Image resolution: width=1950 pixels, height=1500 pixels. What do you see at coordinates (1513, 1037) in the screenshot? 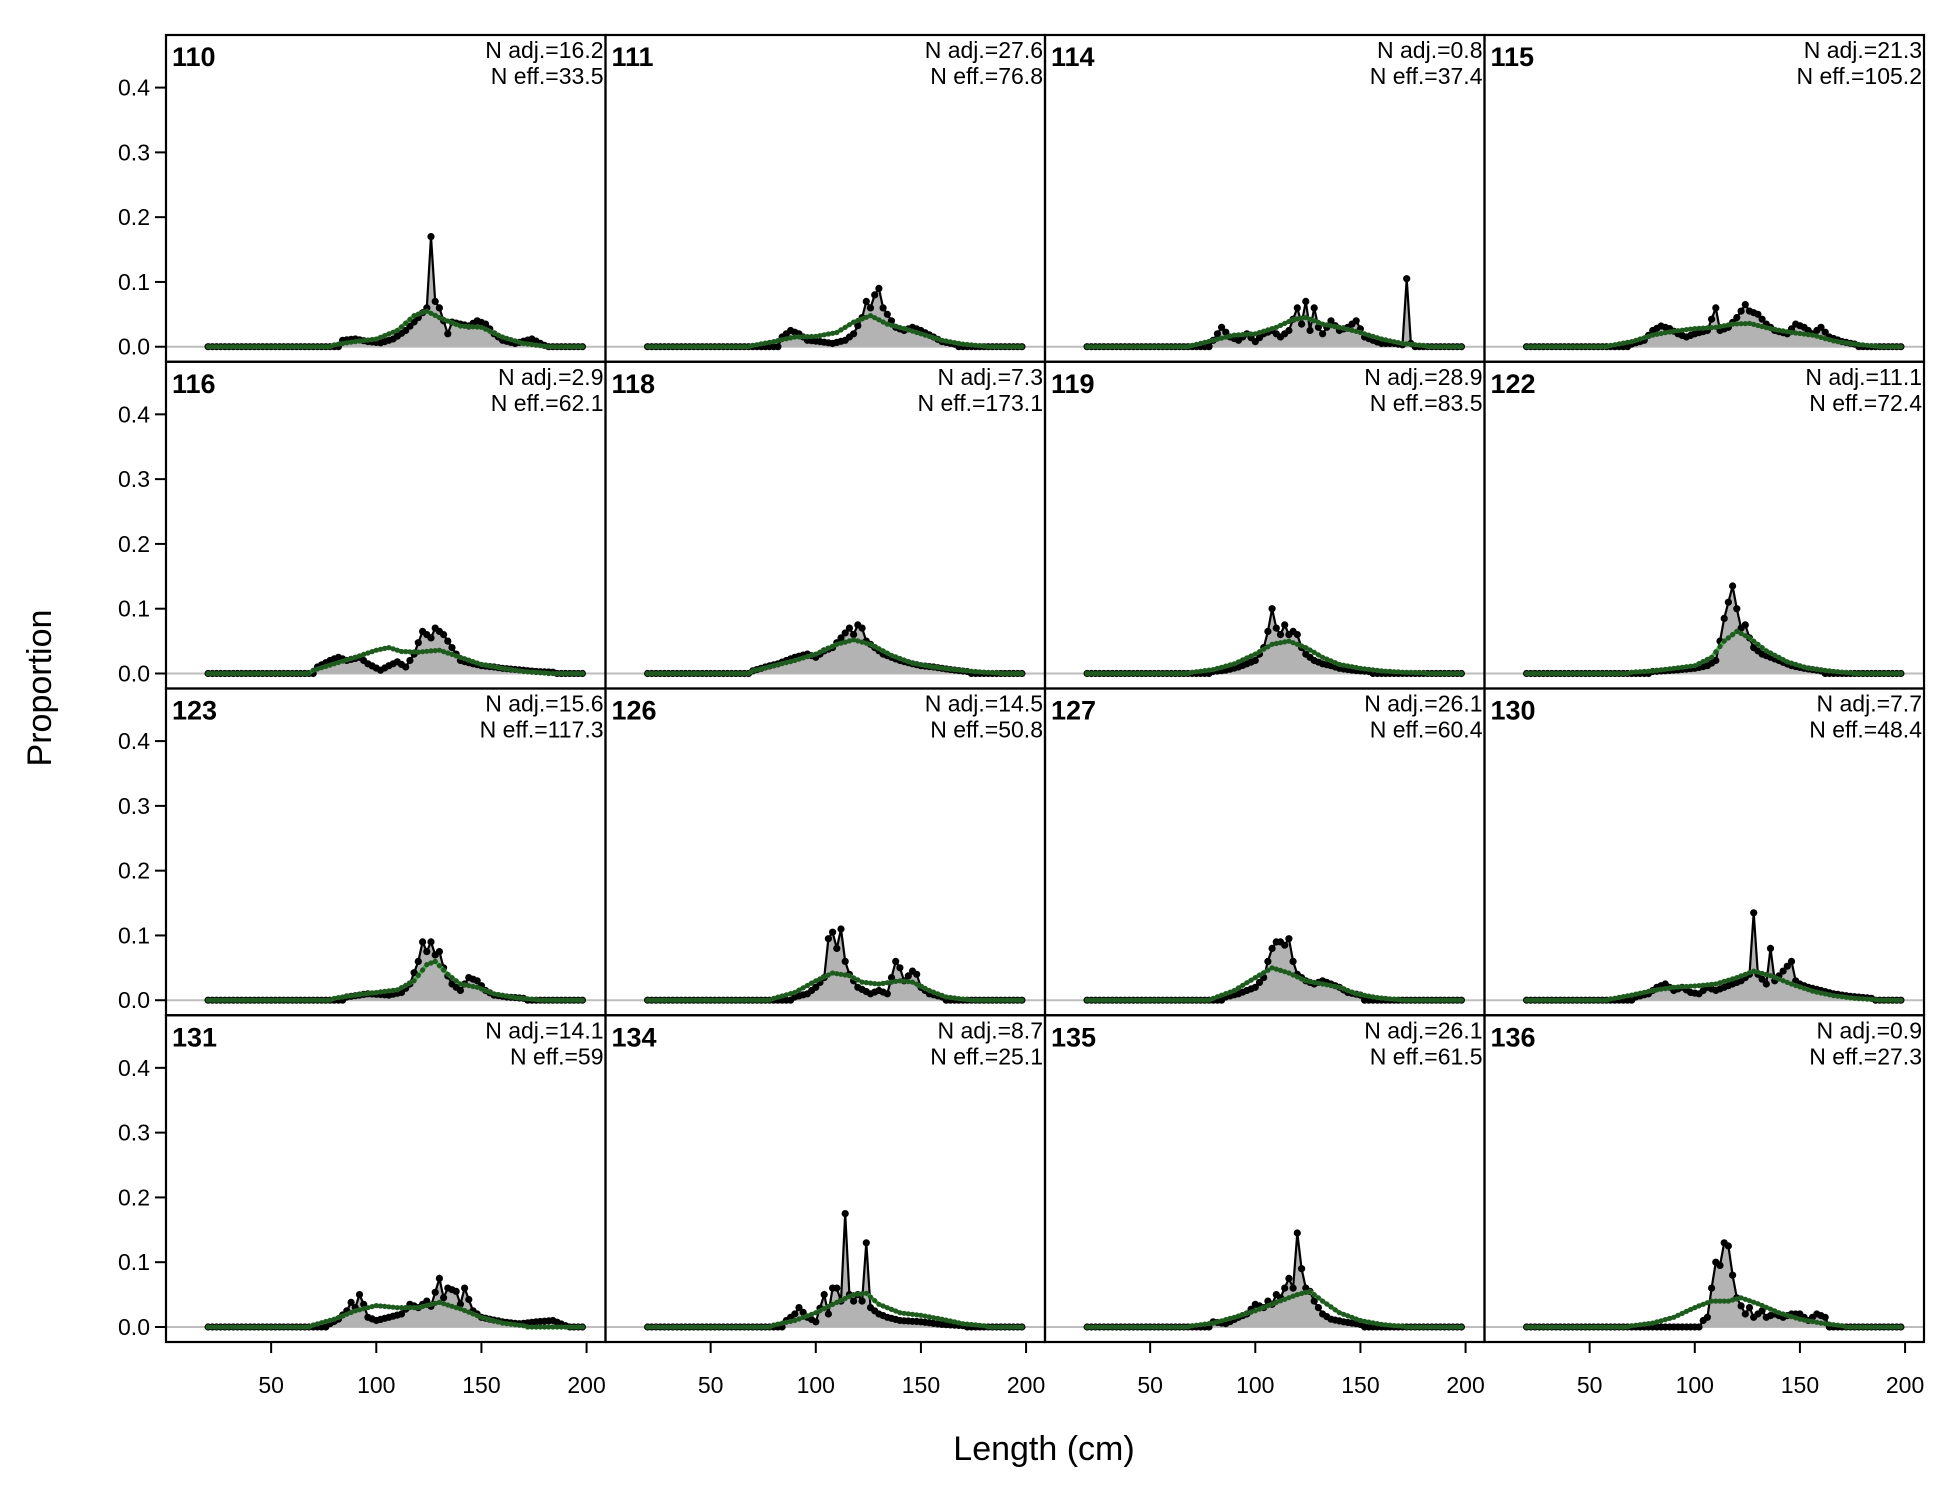
I see `panel-label: 136` at bounding box center [1513, 1037].